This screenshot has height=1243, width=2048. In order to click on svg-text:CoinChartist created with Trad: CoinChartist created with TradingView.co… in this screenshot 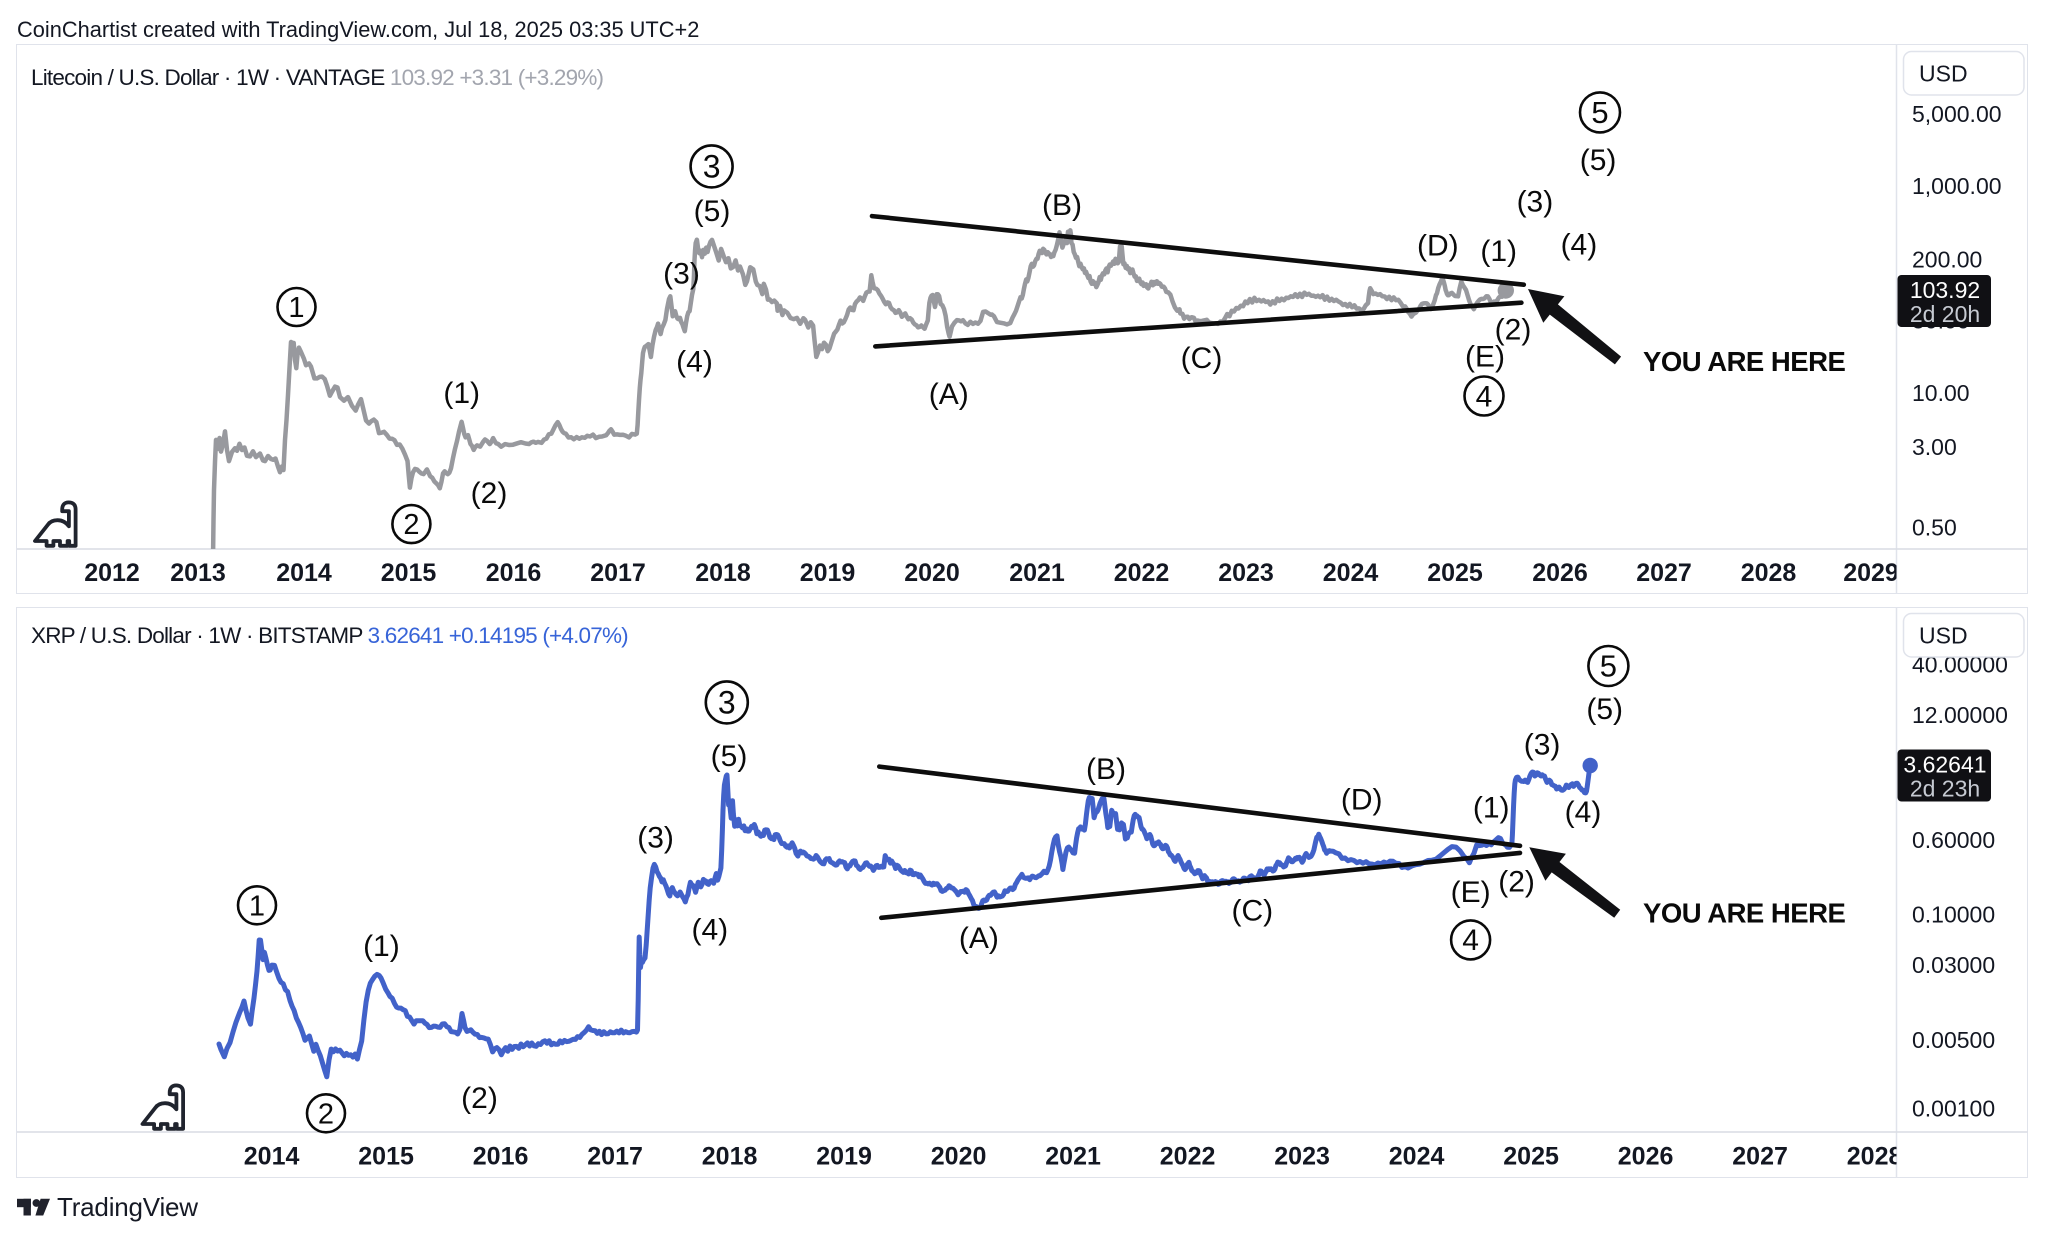, I will do `click(358, 29)`.